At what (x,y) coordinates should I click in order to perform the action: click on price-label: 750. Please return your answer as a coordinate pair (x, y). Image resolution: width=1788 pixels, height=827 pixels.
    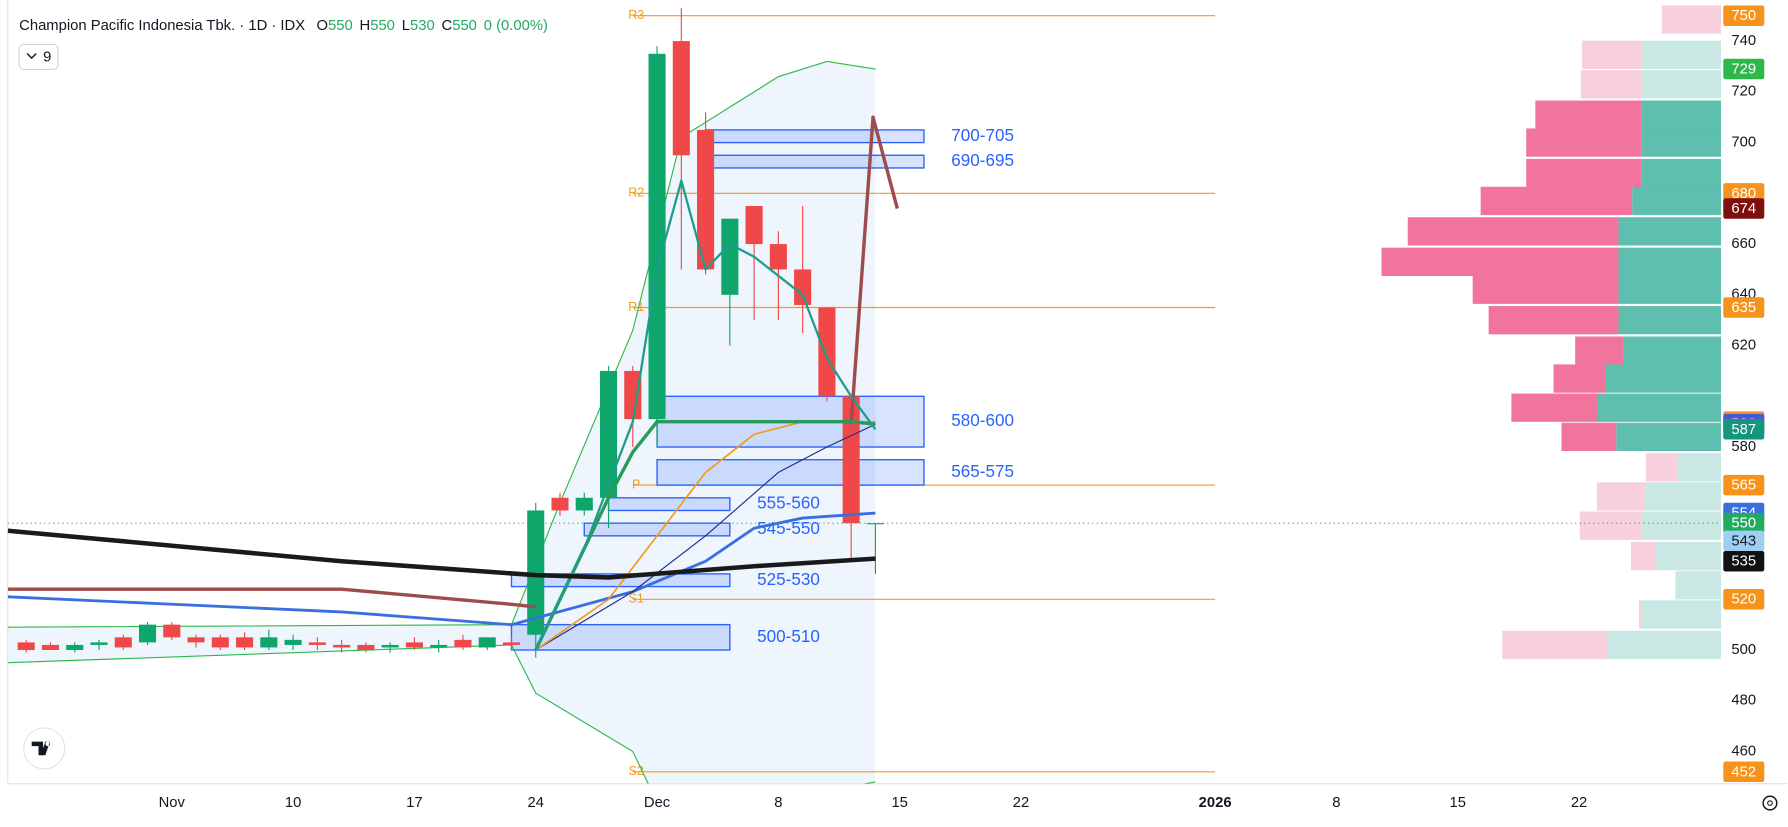
    Looking at the image, I should click on (1743, 16).